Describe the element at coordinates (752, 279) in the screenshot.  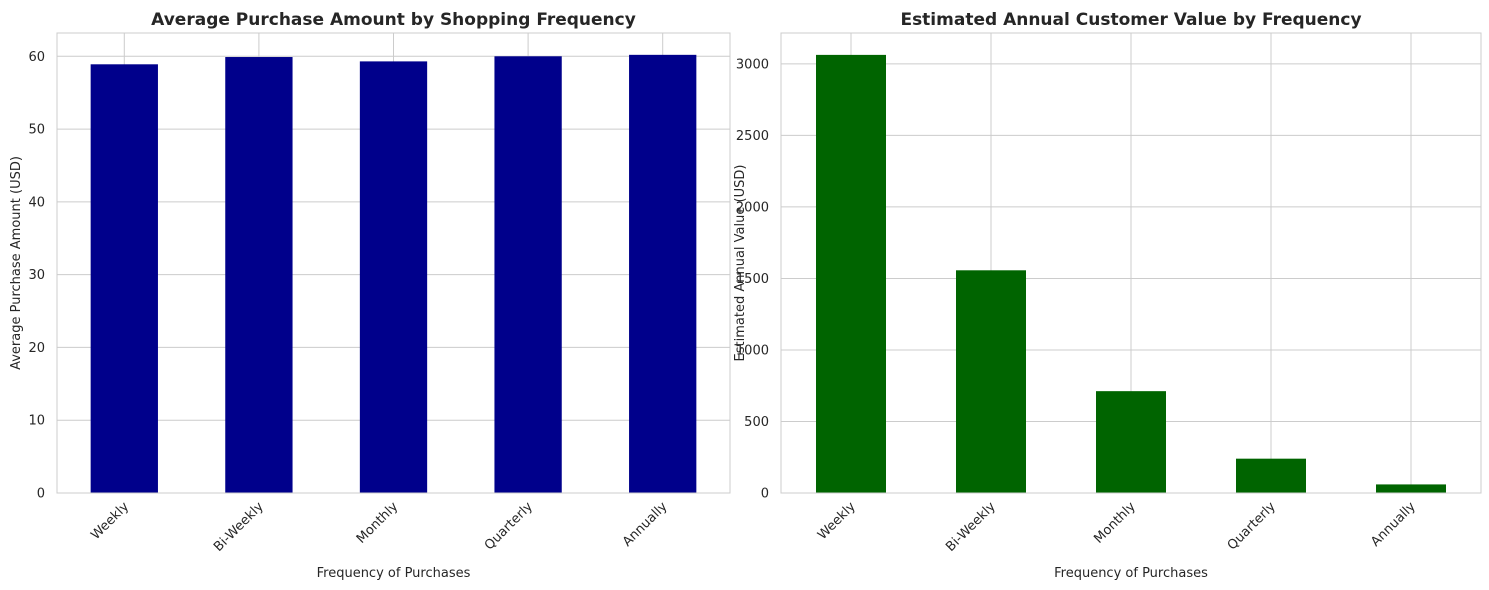
I see `y-tick-label: 1500` at that location.